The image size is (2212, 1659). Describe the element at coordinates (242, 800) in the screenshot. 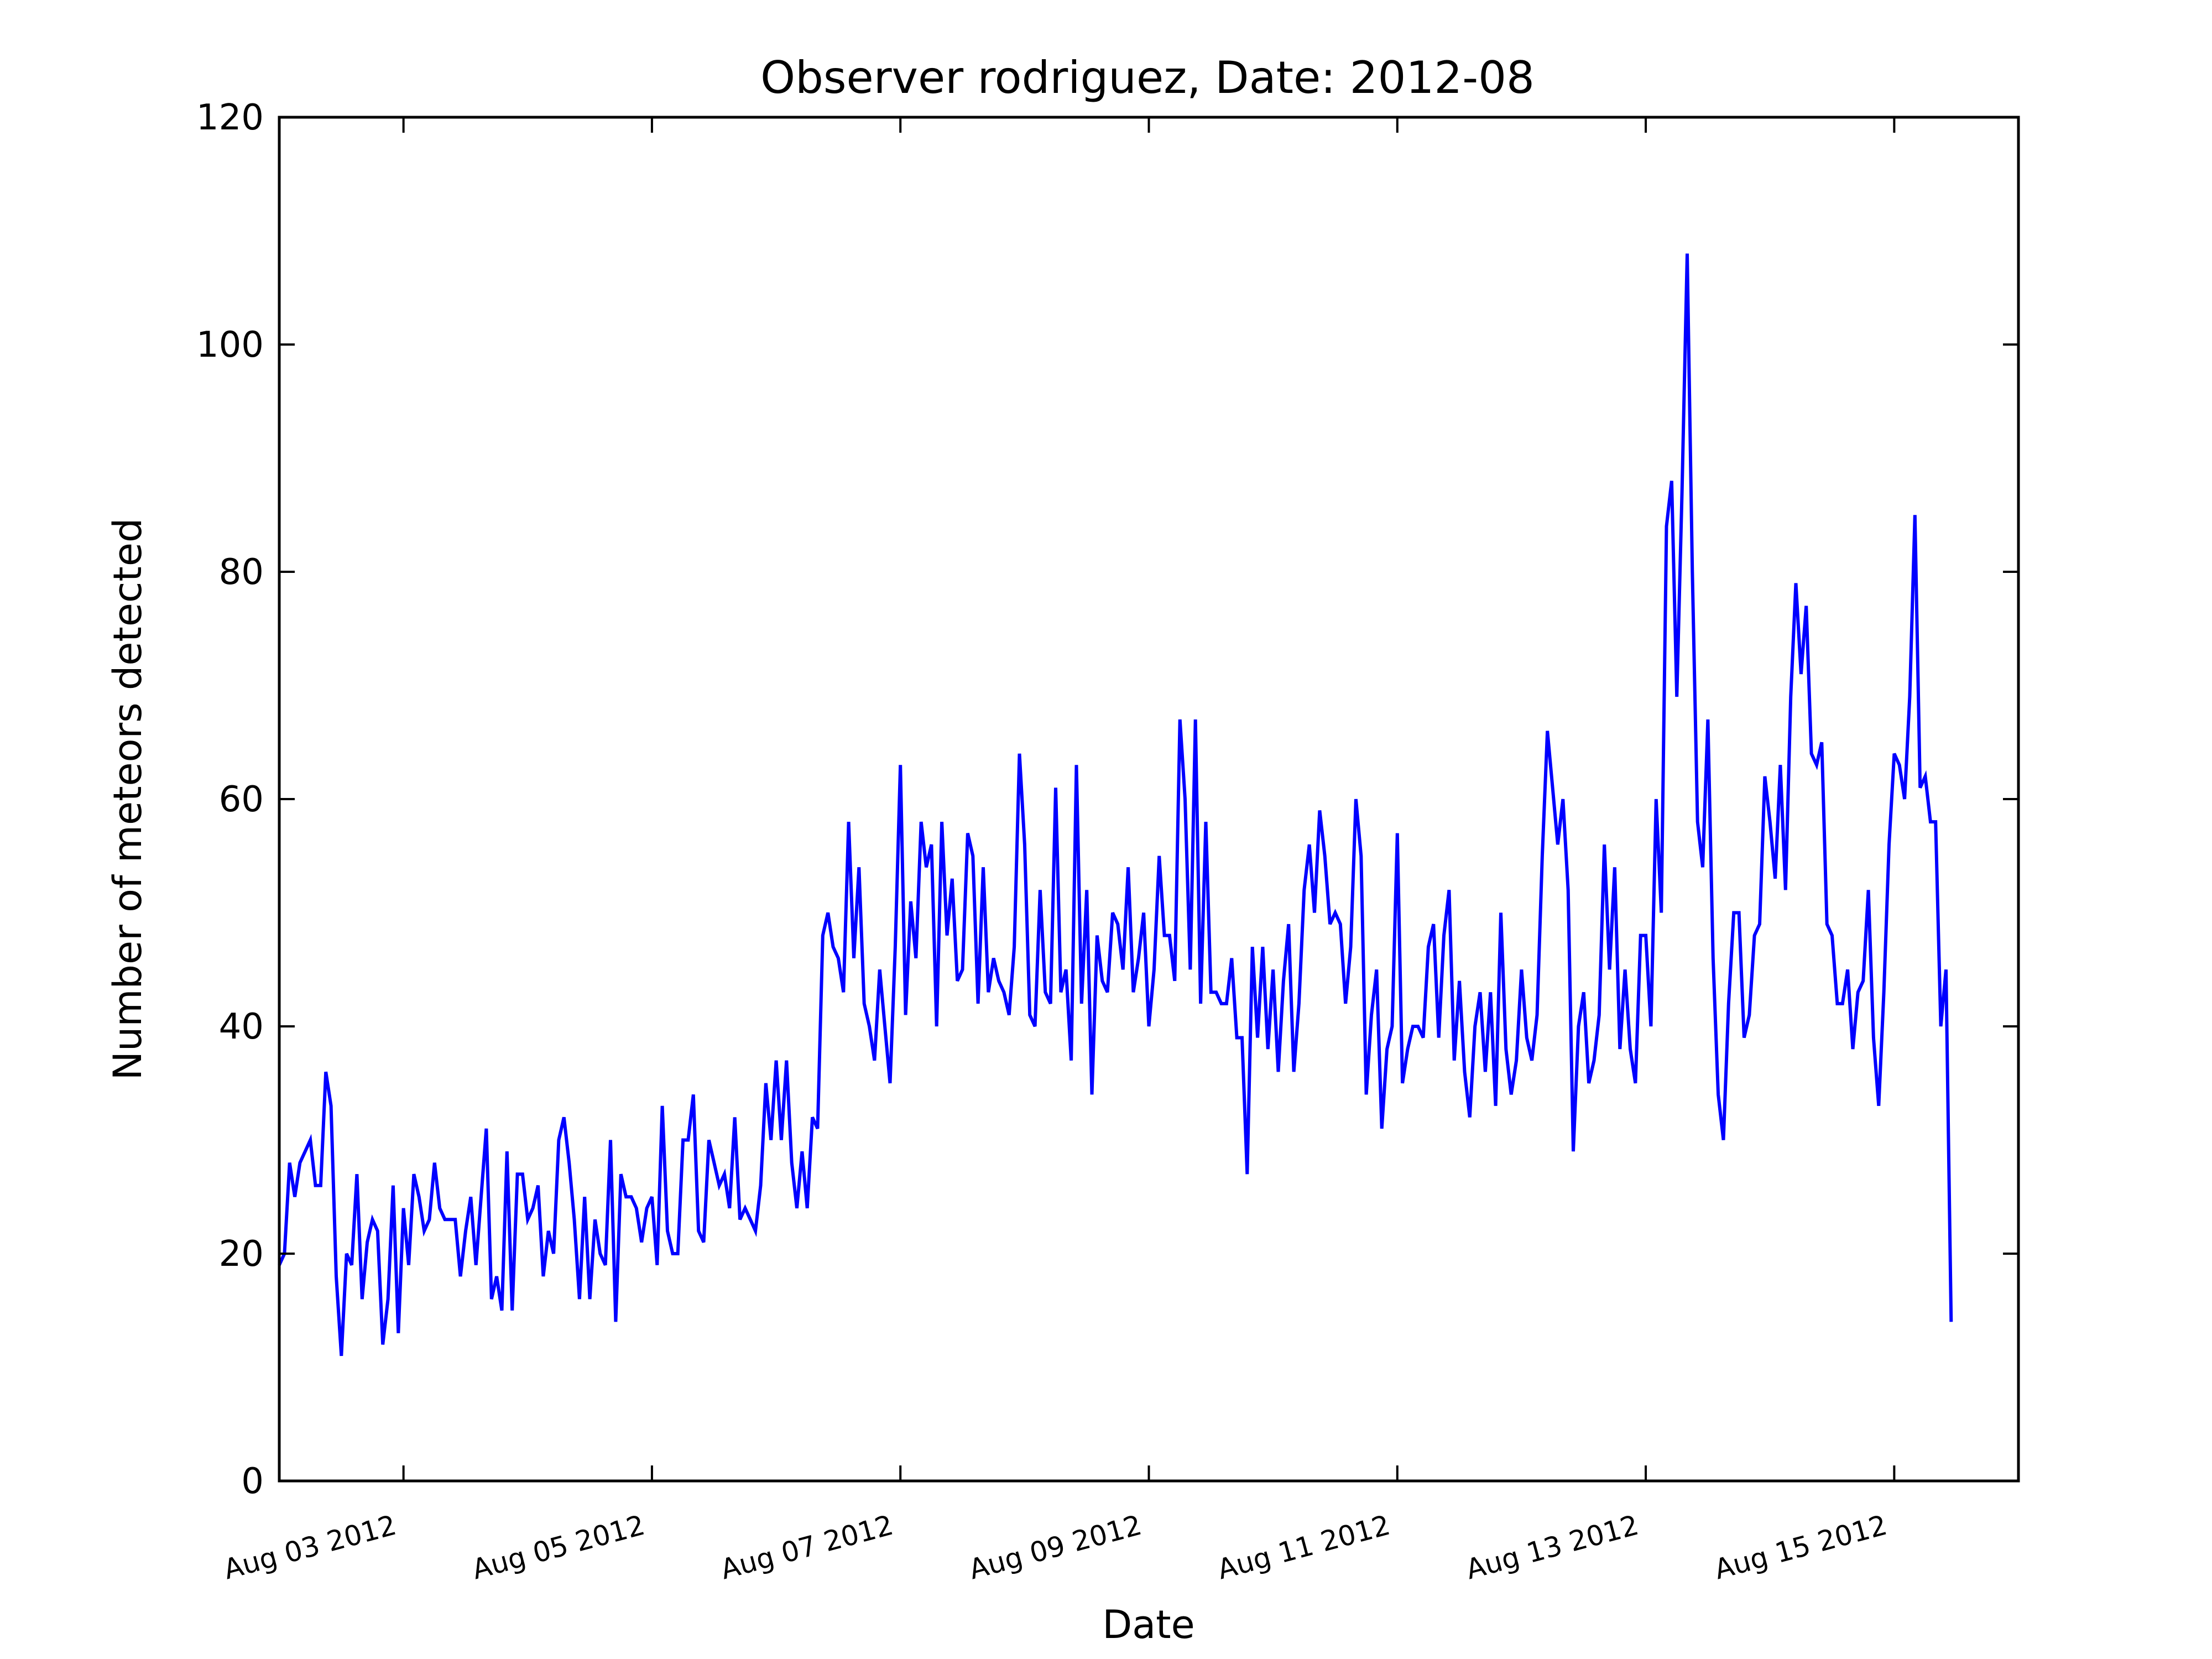

I see `y-tick-label: 60` at that location.